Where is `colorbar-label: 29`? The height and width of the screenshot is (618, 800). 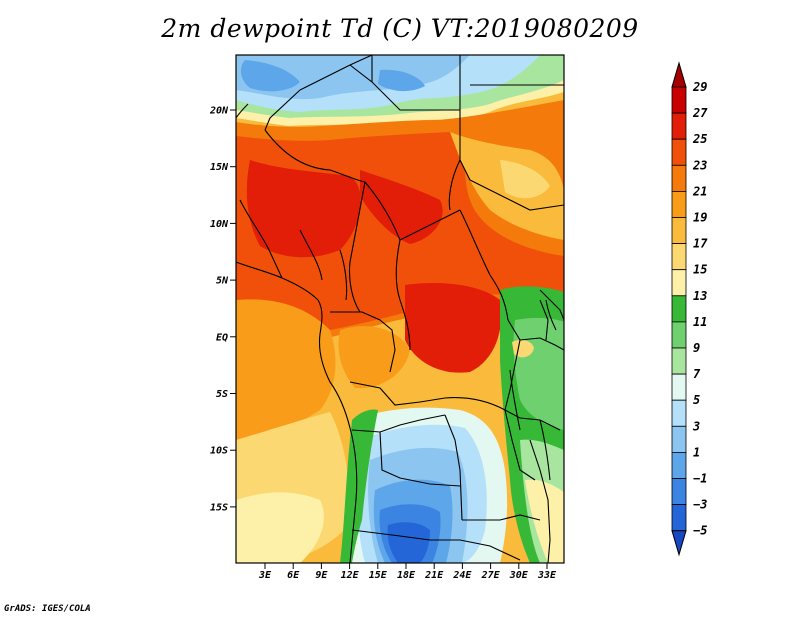
colorbar-label: 29 is located at coordinates (699, 87).